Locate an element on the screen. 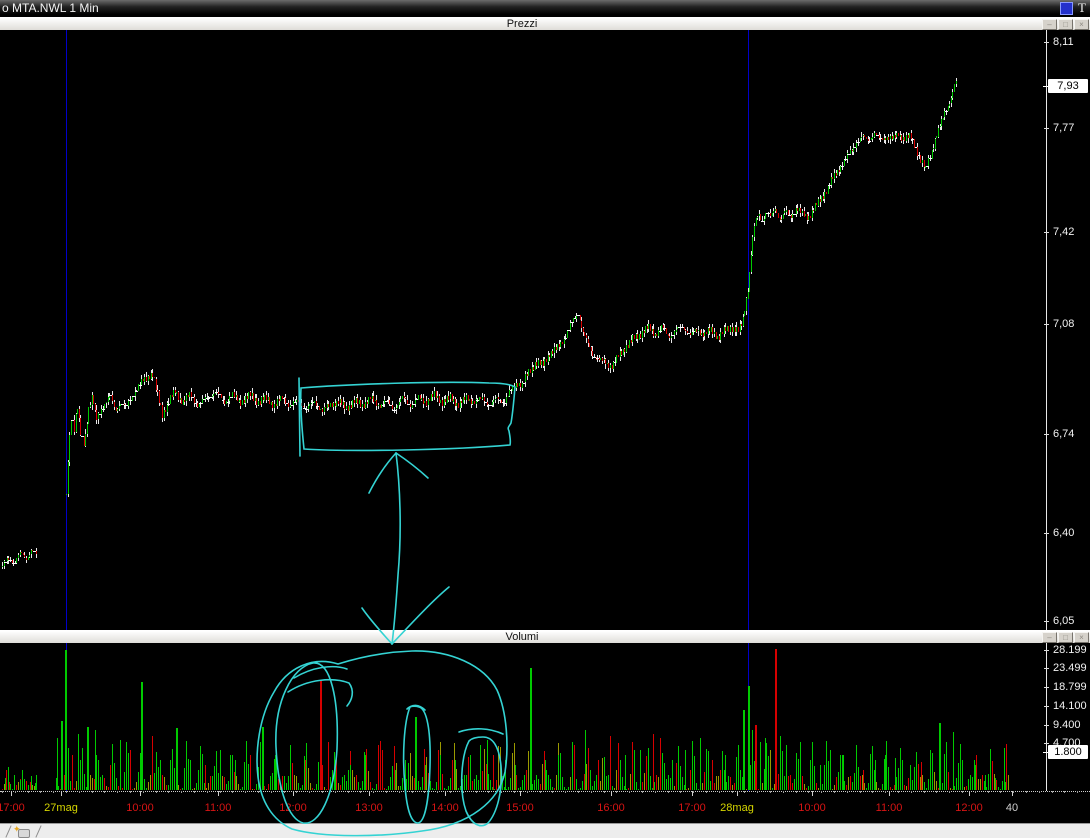 This screenshot has height=838, width=1090. volume-axis-label: 28.199 is located at coordinates (1070, 650).